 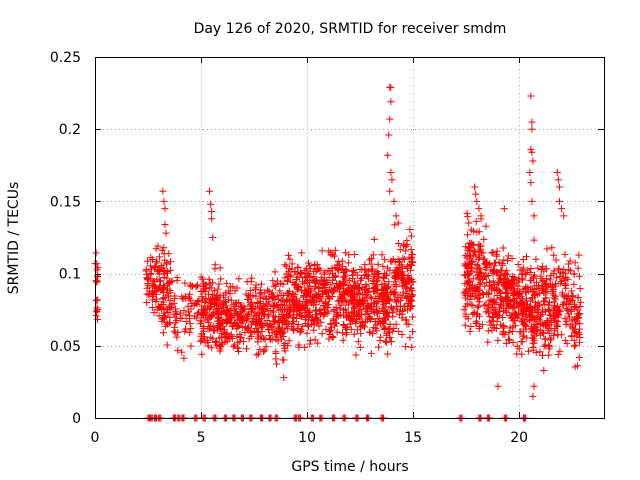 What do you see at coordinates (519, 438) in the screenshot?
I see `x-tick-label: 20` at bounding box center [519, 438].